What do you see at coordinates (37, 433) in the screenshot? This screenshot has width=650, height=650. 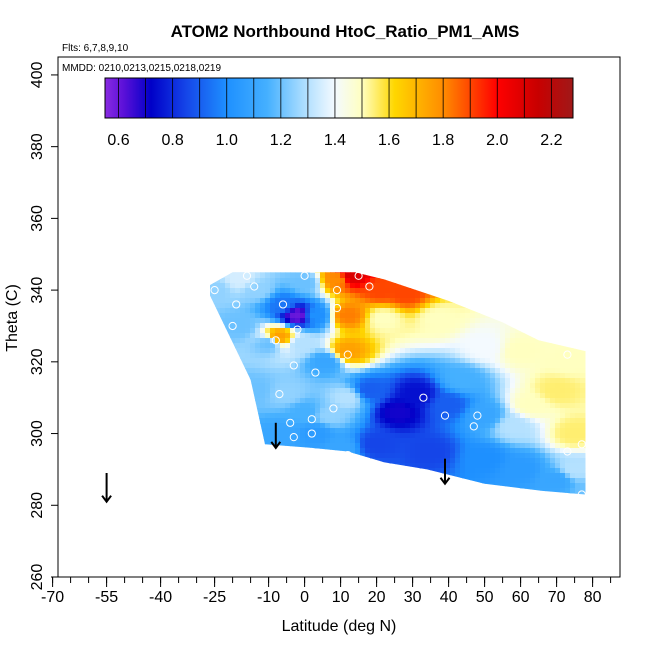 I see `y-tick-label: 300` at bounding box center [37, 433].